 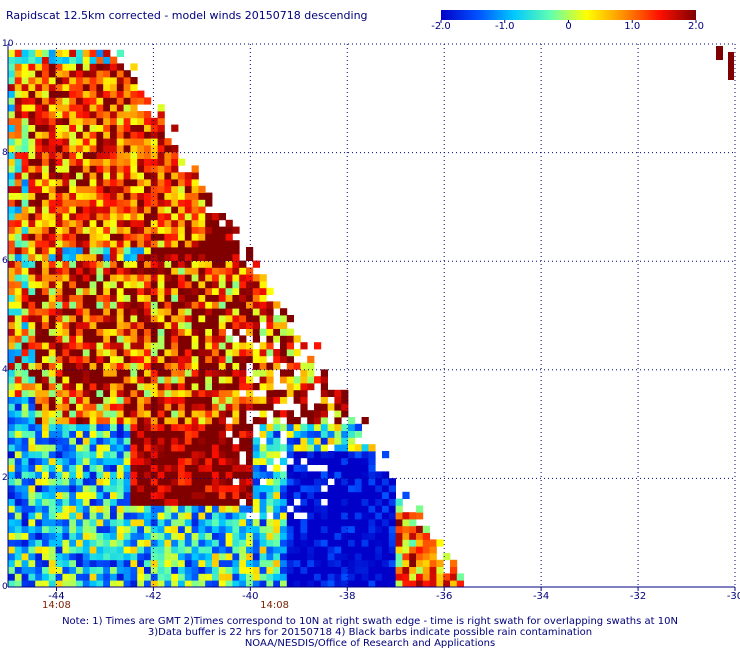 I want to click on colorbar-tick-label: -2.0, so click(x=441, y=26).